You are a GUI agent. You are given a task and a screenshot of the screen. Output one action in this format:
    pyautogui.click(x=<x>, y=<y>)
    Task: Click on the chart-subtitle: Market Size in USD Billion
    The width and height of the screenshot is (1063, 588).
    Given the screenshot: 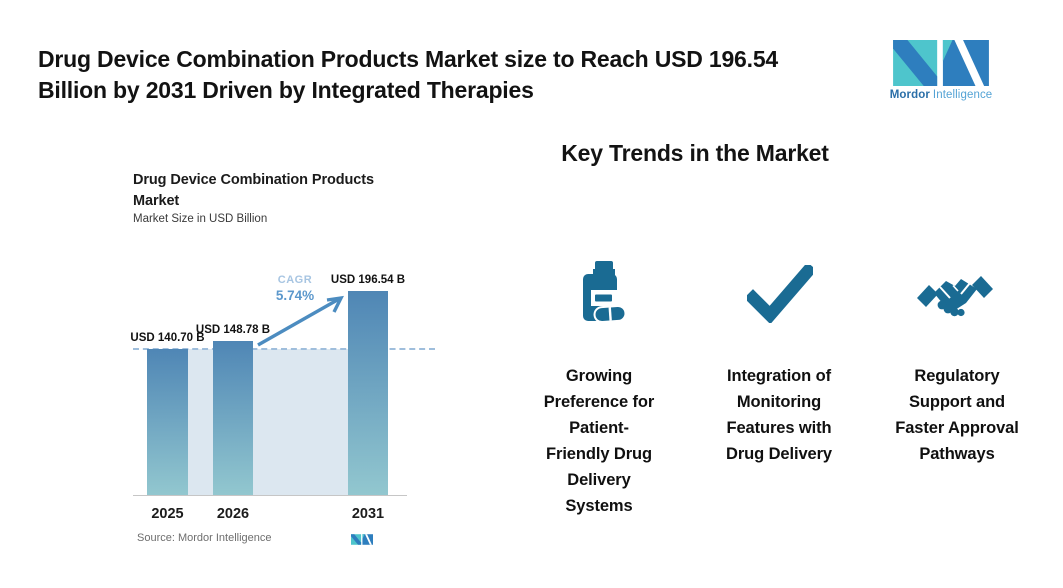 What is the action you would take?
    pyautogui.click(x=200, y=219)
    